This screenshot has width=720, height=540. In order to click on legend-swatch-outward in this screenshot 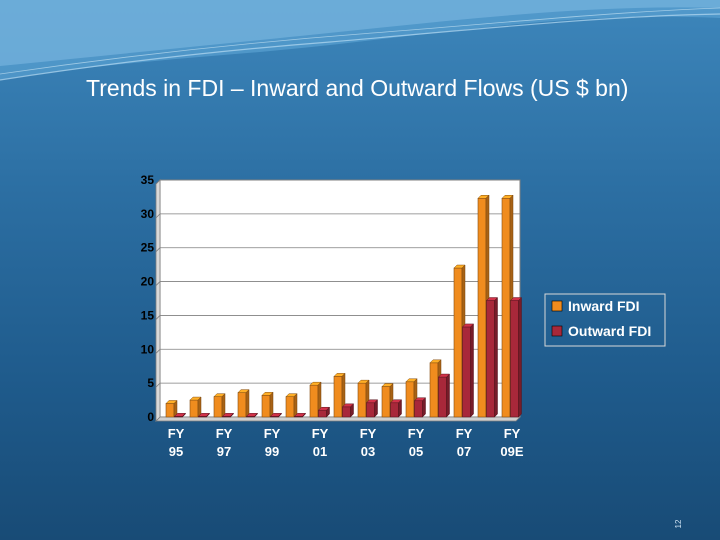, I will do `click(557, 331)`.